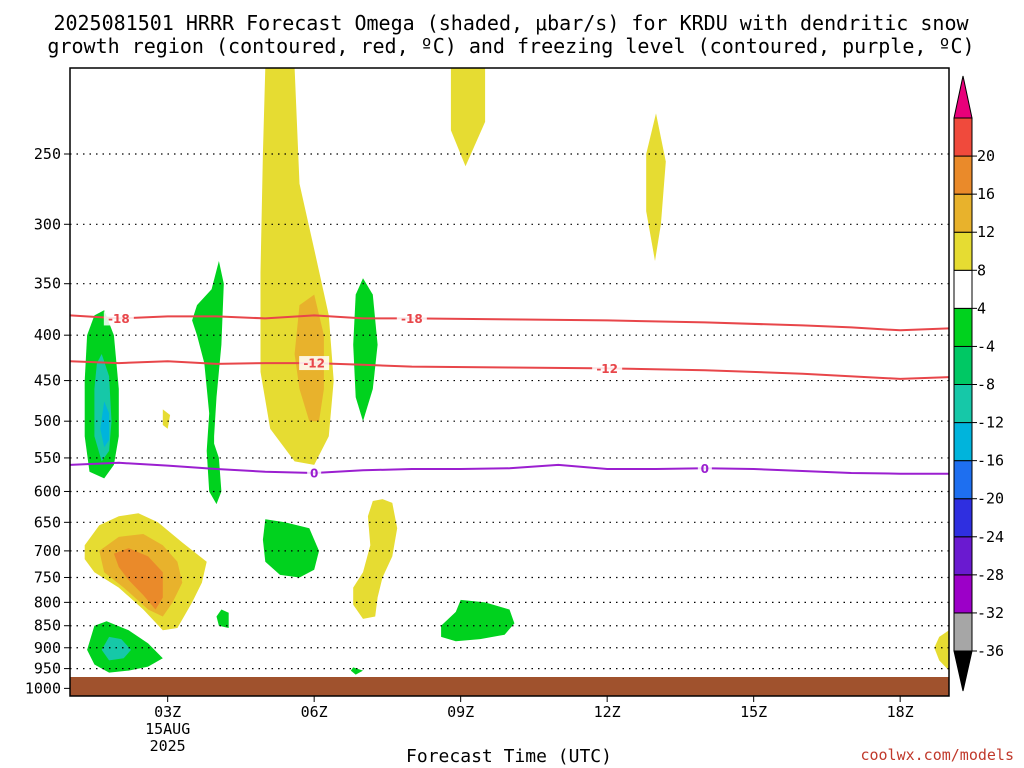  I want to click on colorbar-label--32: -32, so click(990, 613).